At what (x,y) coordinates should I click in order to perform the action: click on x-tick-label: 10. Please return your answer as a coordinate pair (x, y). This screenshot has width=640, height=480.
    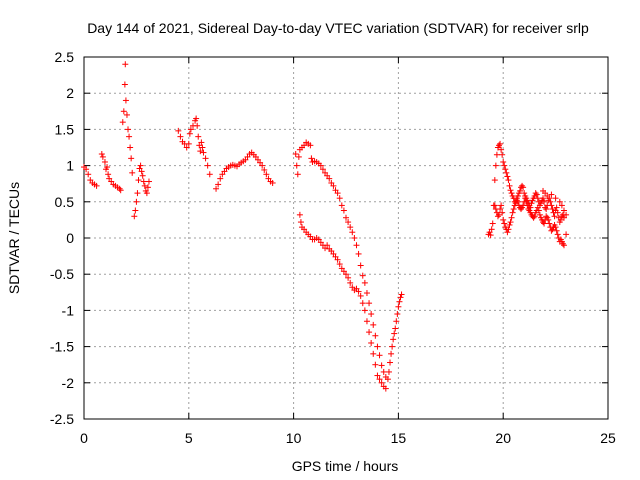
    Looking at the image, I should click on (294, 438).